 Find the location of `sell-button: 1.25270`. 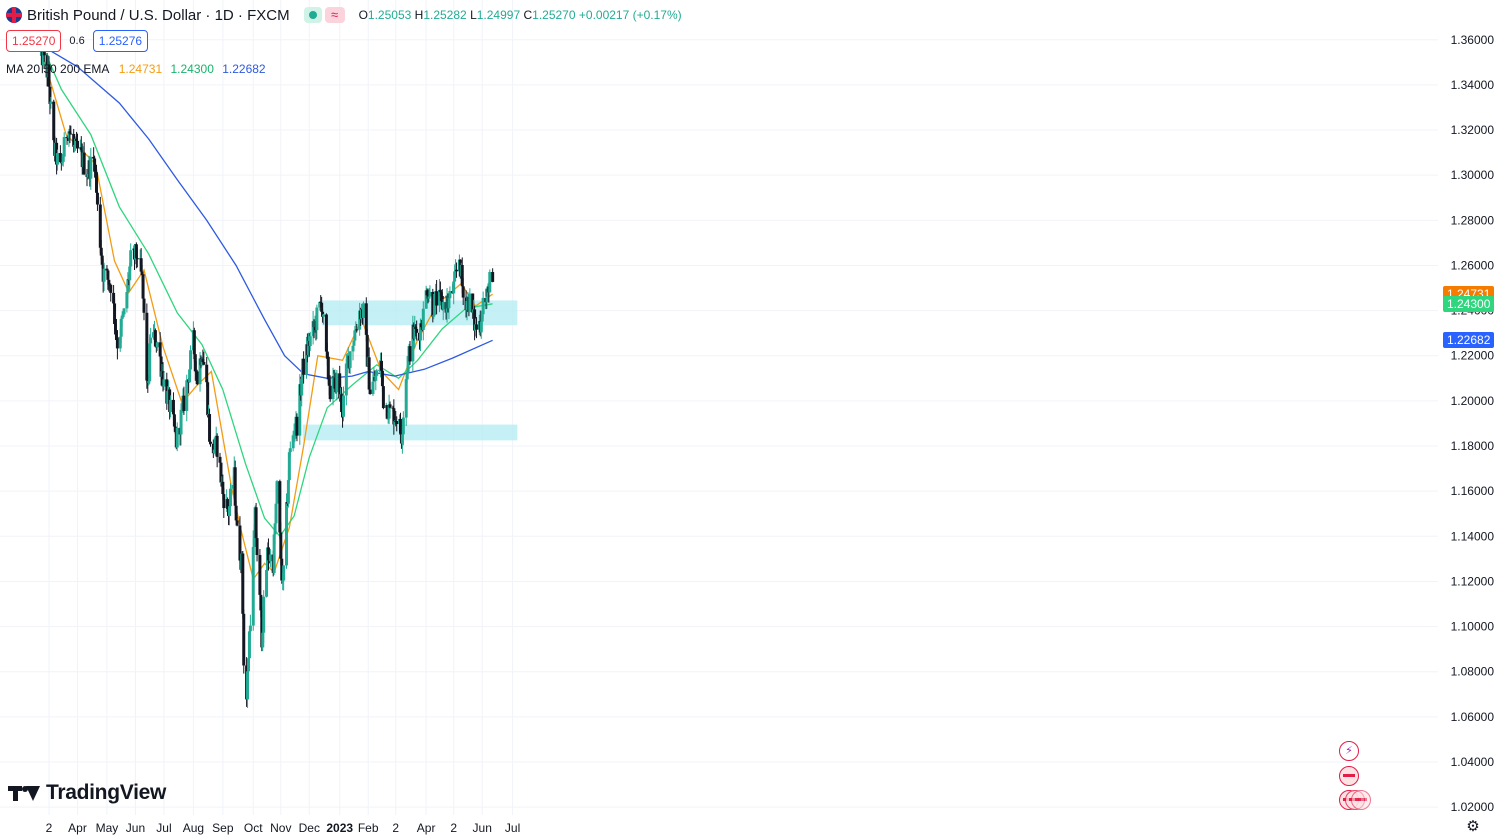

sell-button: 1.25270 is located at coordinates (34, 41).